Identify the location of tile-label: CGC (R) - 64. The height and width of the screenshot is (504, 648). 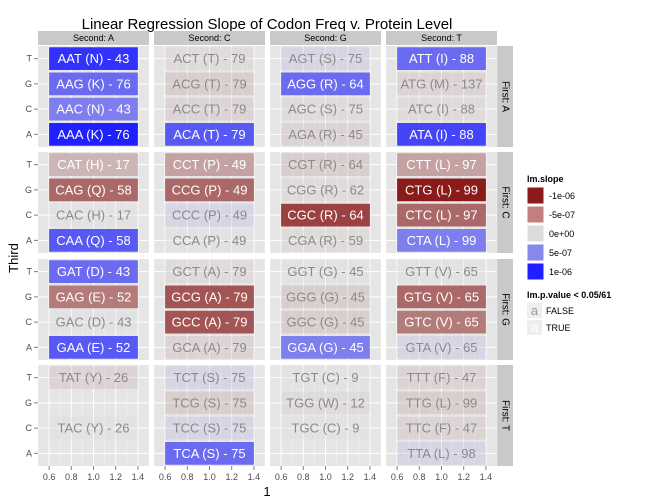
(325, 215).